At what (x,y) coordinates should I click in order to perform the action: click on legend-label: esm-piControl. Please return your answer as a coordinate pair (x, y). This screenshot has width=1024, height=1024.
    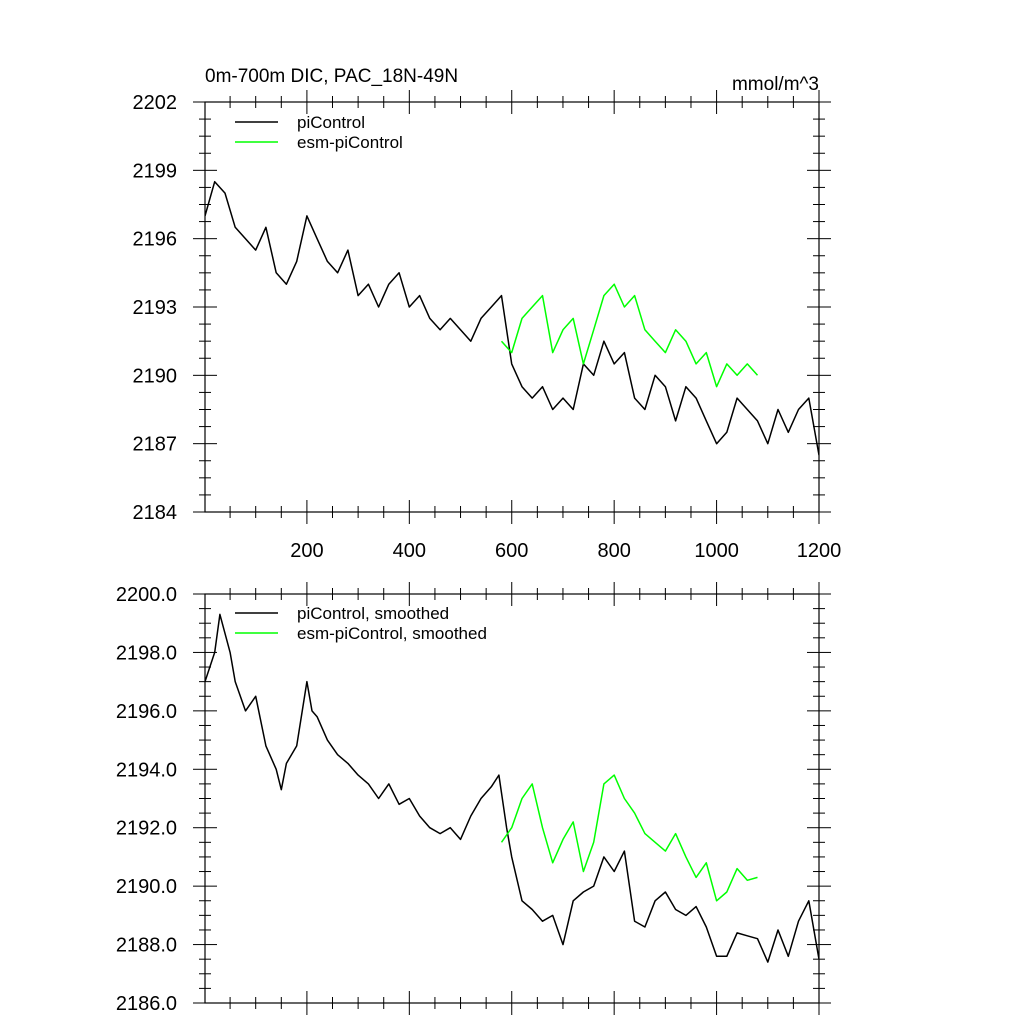
    Looking at the image, I should click on (350, 142).